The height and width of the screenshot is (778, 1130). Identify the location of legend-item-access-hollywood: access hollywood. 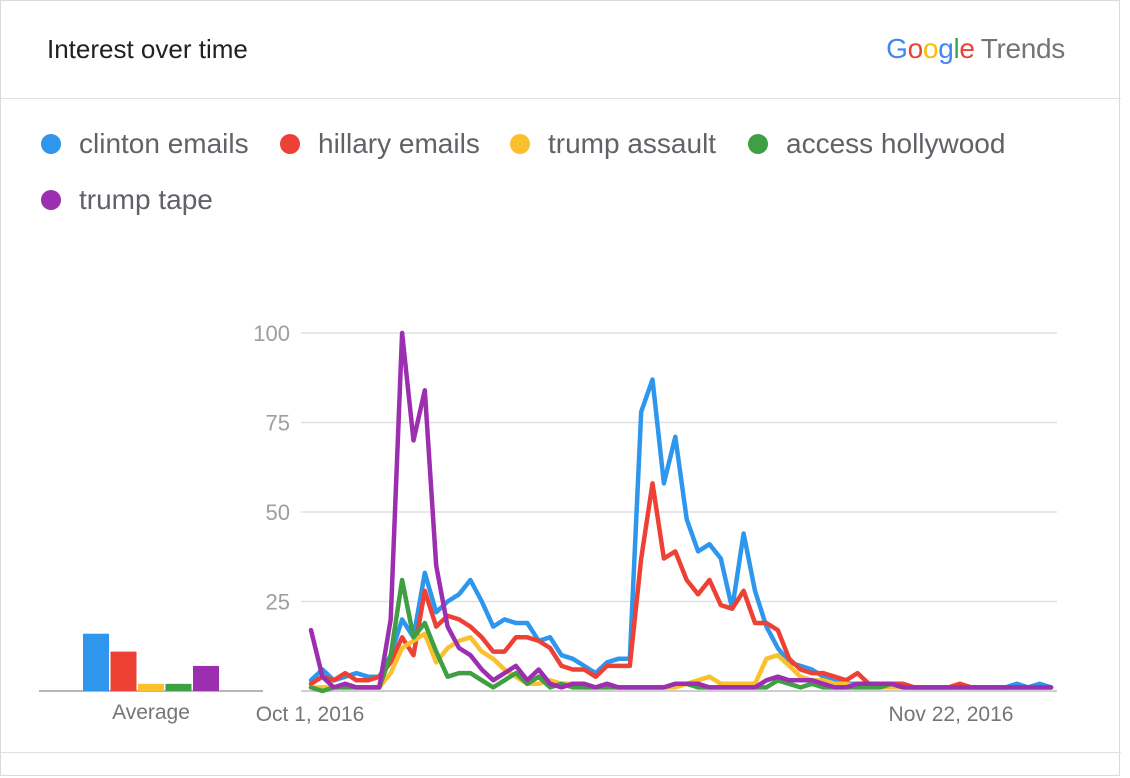
(876, 144).